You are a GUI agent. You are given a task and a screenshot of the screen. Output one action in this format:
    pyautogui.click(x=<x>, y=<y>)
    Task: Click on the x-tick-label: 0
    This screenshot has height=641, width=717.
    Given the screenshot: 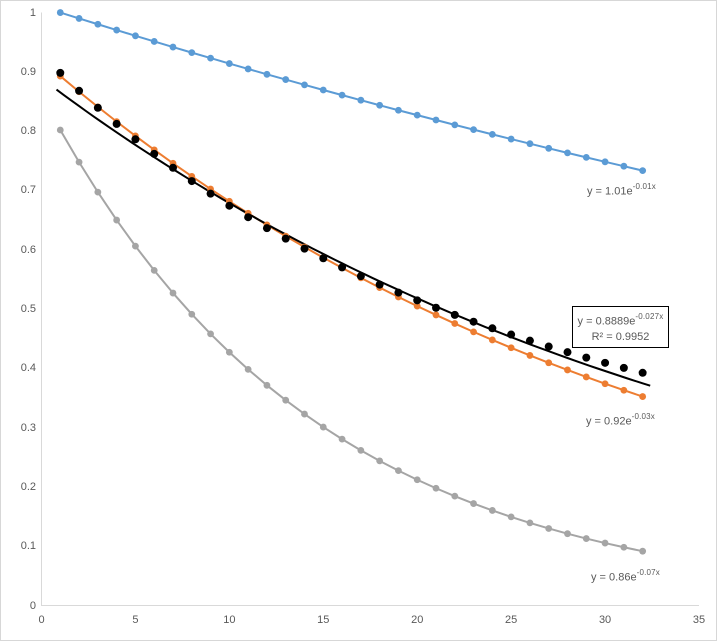 What is the action you would take?
    pyautogui.click(x=41, y=620)
    